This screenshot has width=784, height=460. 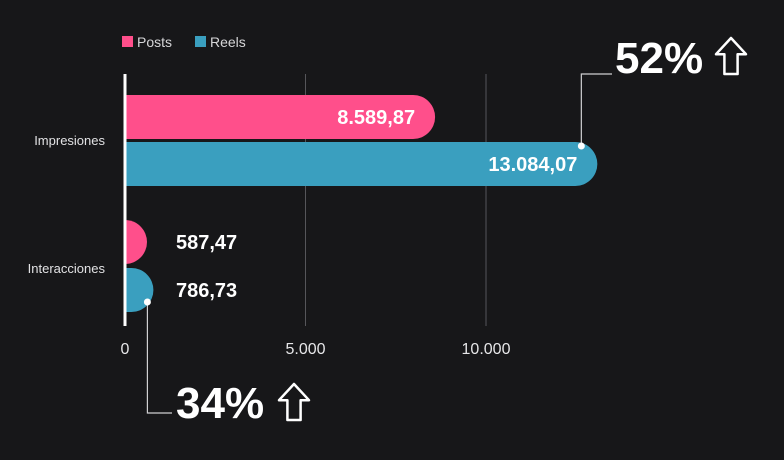 What do you see at coordinates (206, 243) in the screenshot?
I see `data-label-posts-interacciones: 587,47` at bounding box center [206, 243].